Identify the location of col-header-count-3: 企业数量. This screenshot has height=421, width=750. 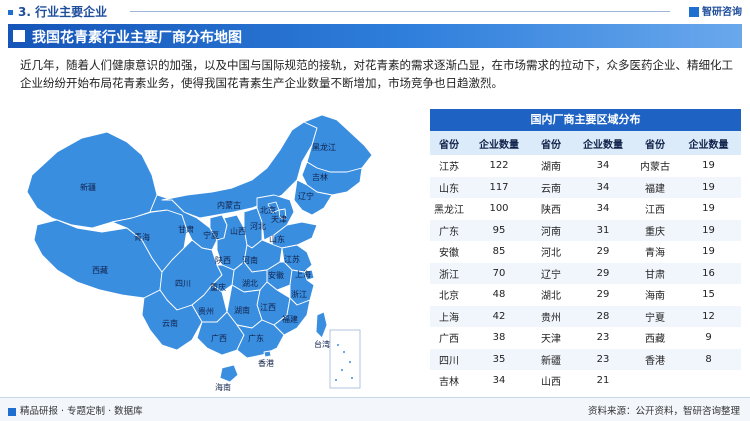
(708, 145).